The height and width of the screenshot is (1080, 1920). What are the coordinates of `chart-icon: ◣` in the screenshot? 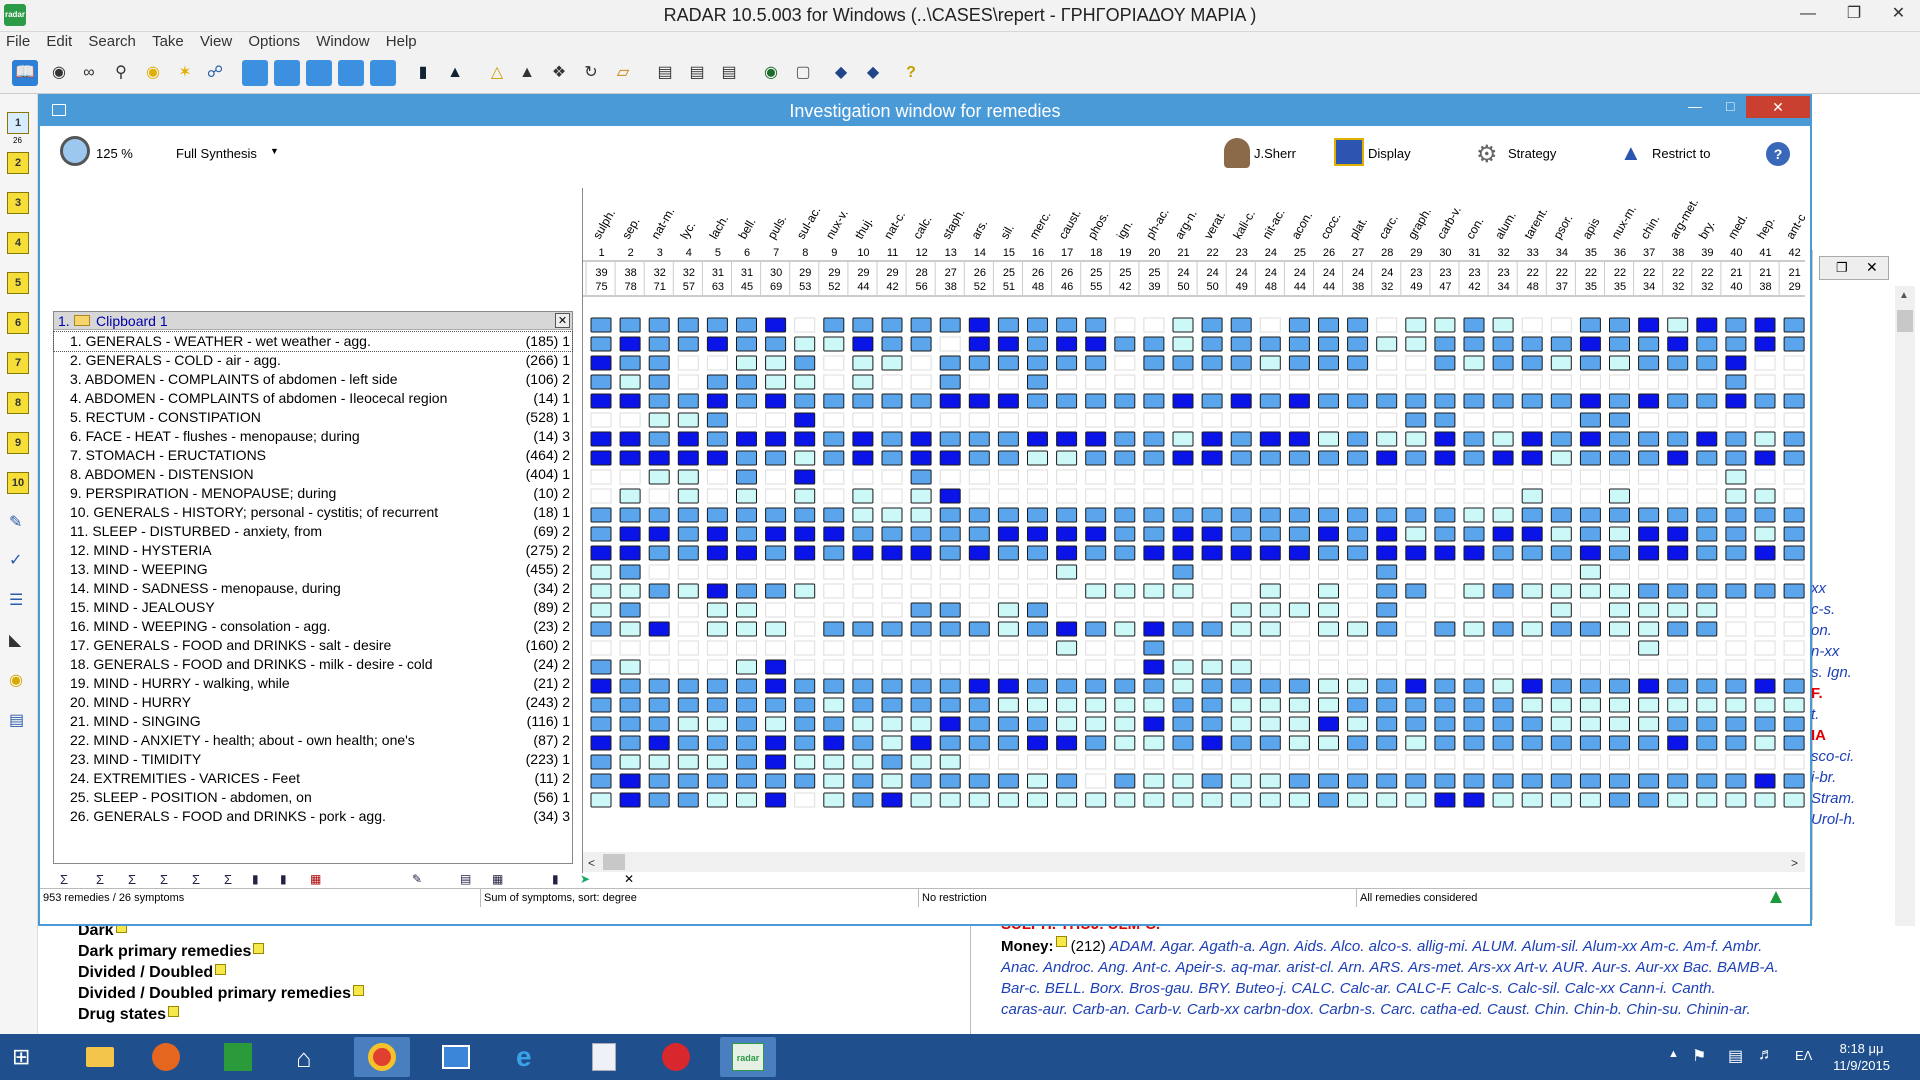 It's located at (15, 640).